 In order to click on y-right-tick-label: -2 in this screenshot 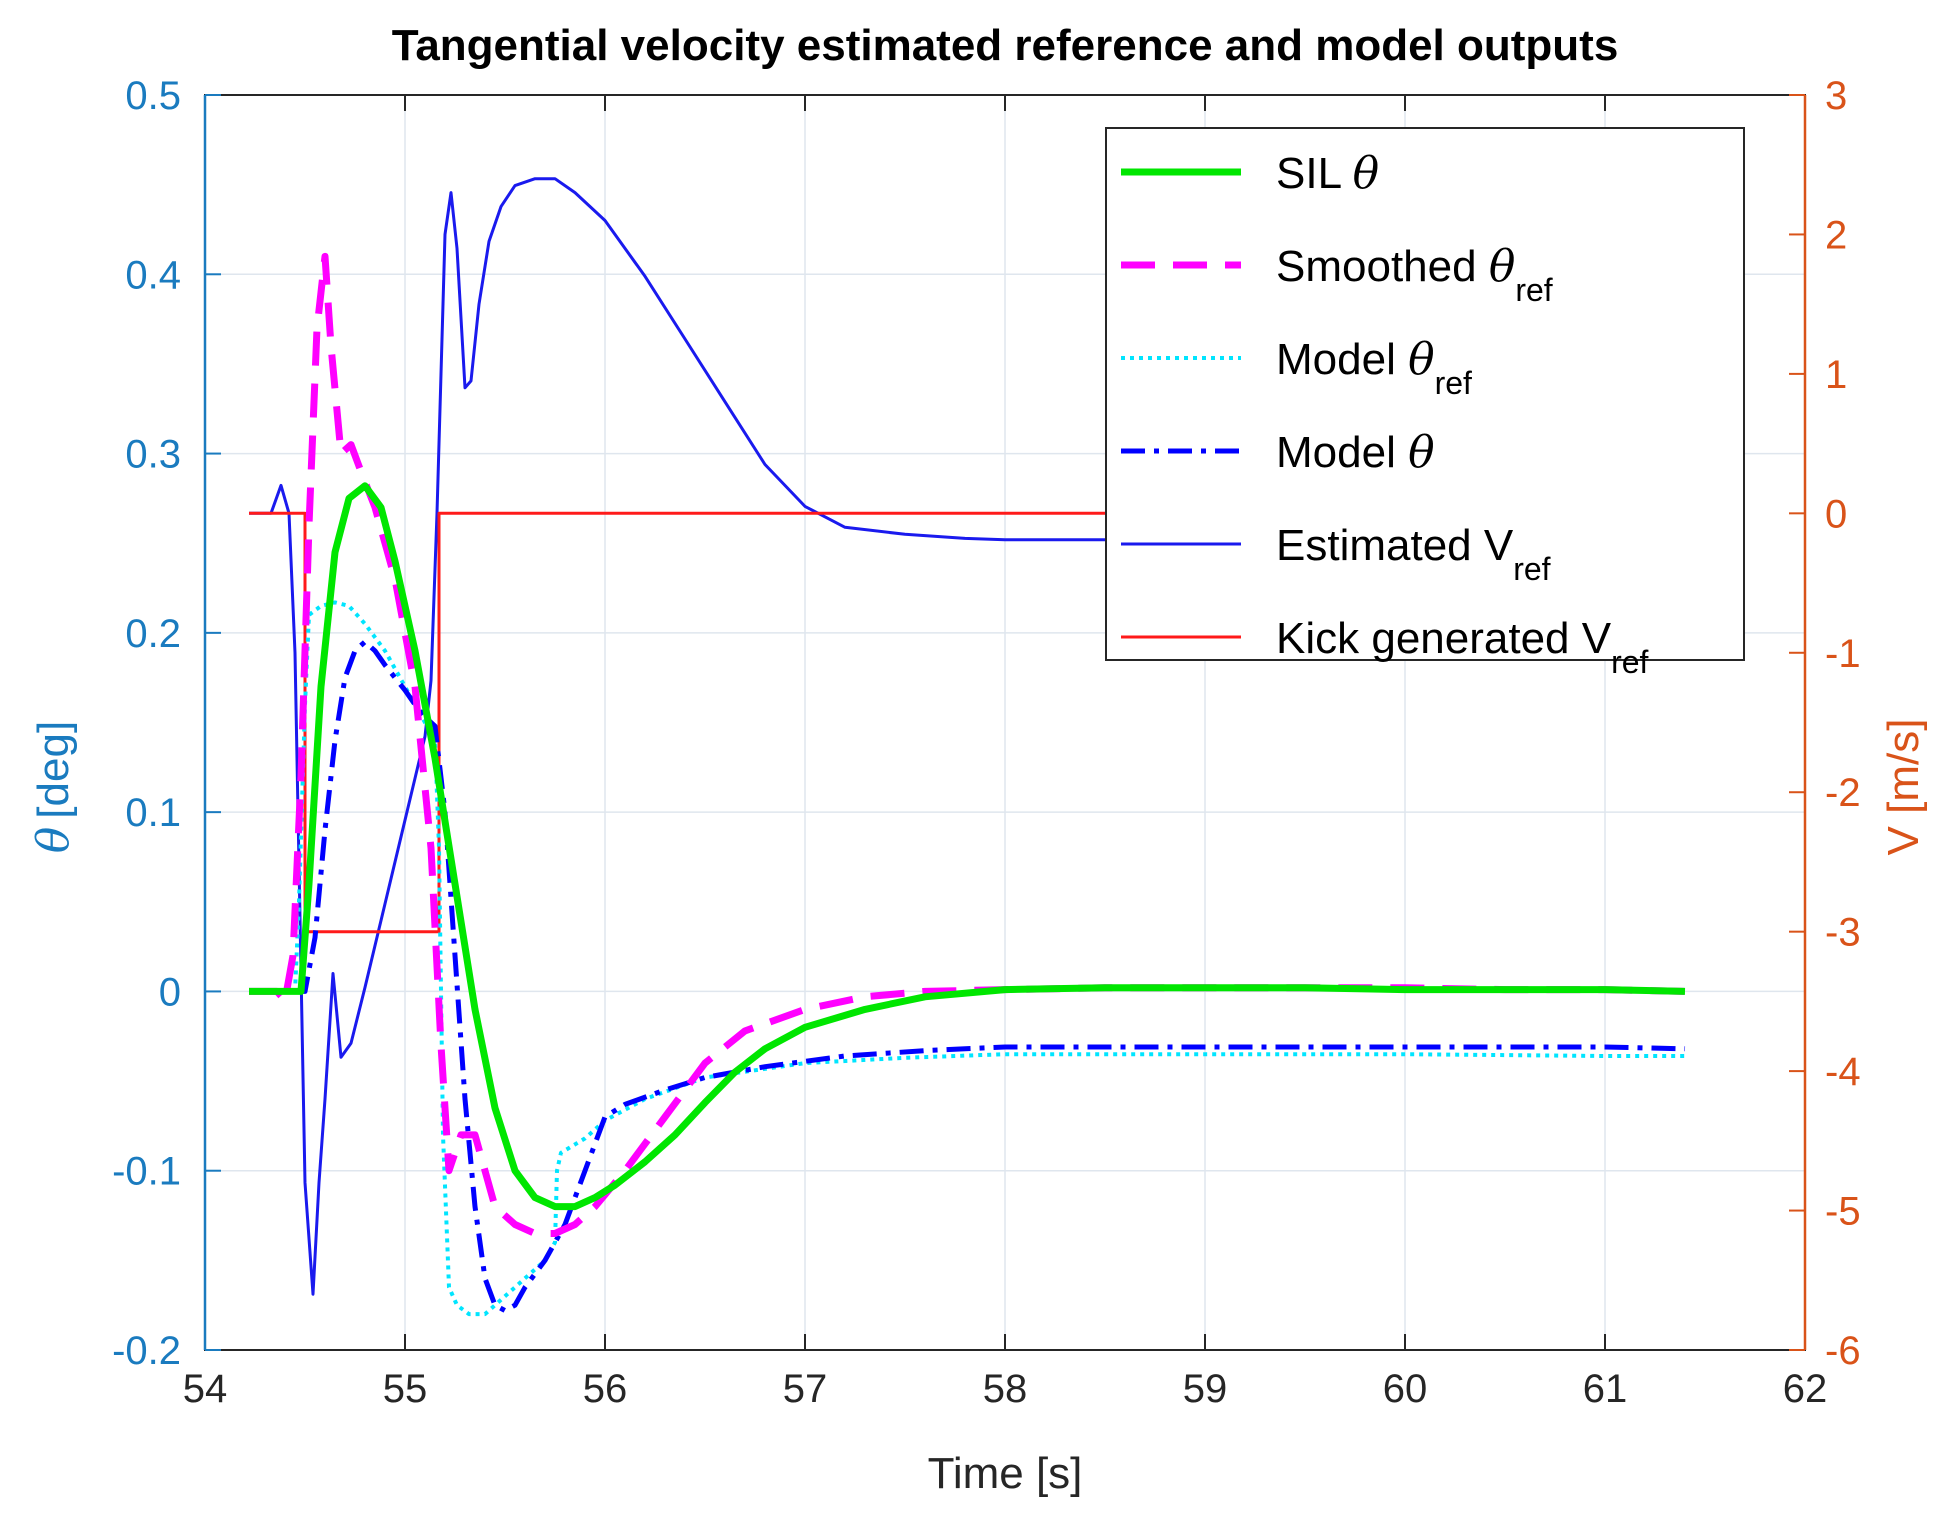, I will do `click(1843, 793)`.